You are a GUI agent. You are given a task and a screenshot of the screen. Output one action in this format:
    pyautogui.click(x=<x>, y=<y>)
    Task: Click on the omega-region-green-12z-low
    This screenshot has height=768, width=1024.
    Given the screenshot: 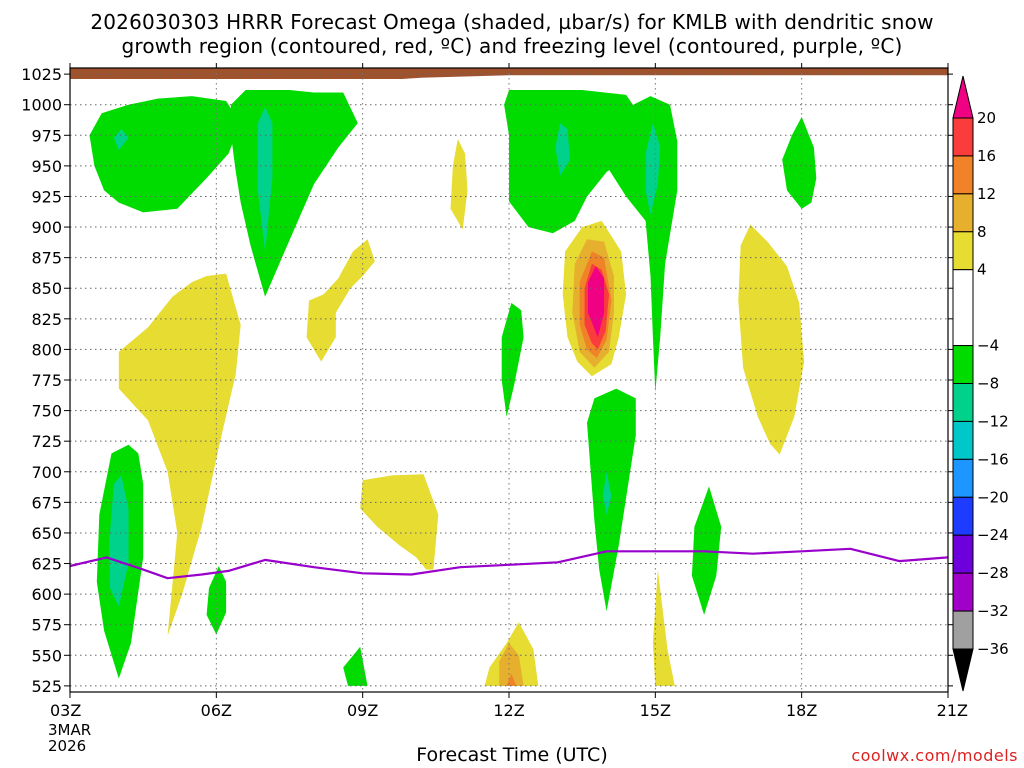 What is the action you would take?
    pyautogui.click(x=512, y=359)
    